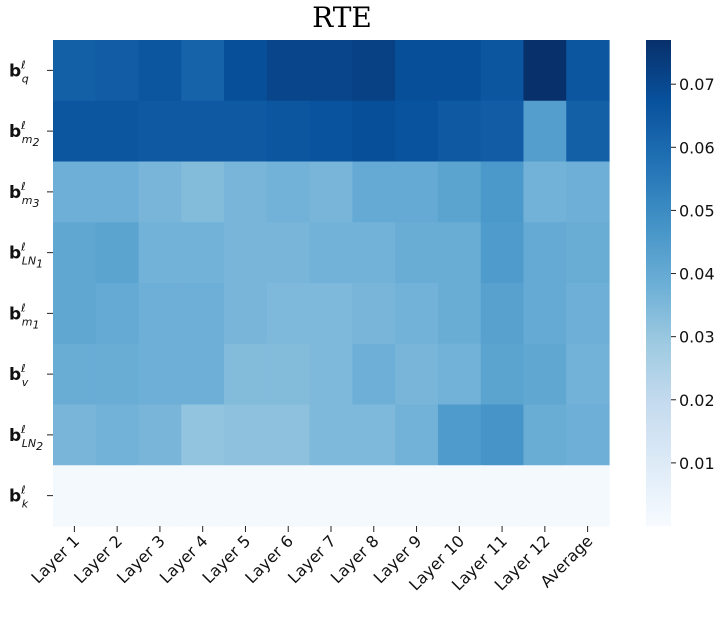 Image resolution: width=724 pixels, height=618 pixels. Describe the element at coordinates (658, 283) in the screenshot. I see `colorbar-gradient` at that location.